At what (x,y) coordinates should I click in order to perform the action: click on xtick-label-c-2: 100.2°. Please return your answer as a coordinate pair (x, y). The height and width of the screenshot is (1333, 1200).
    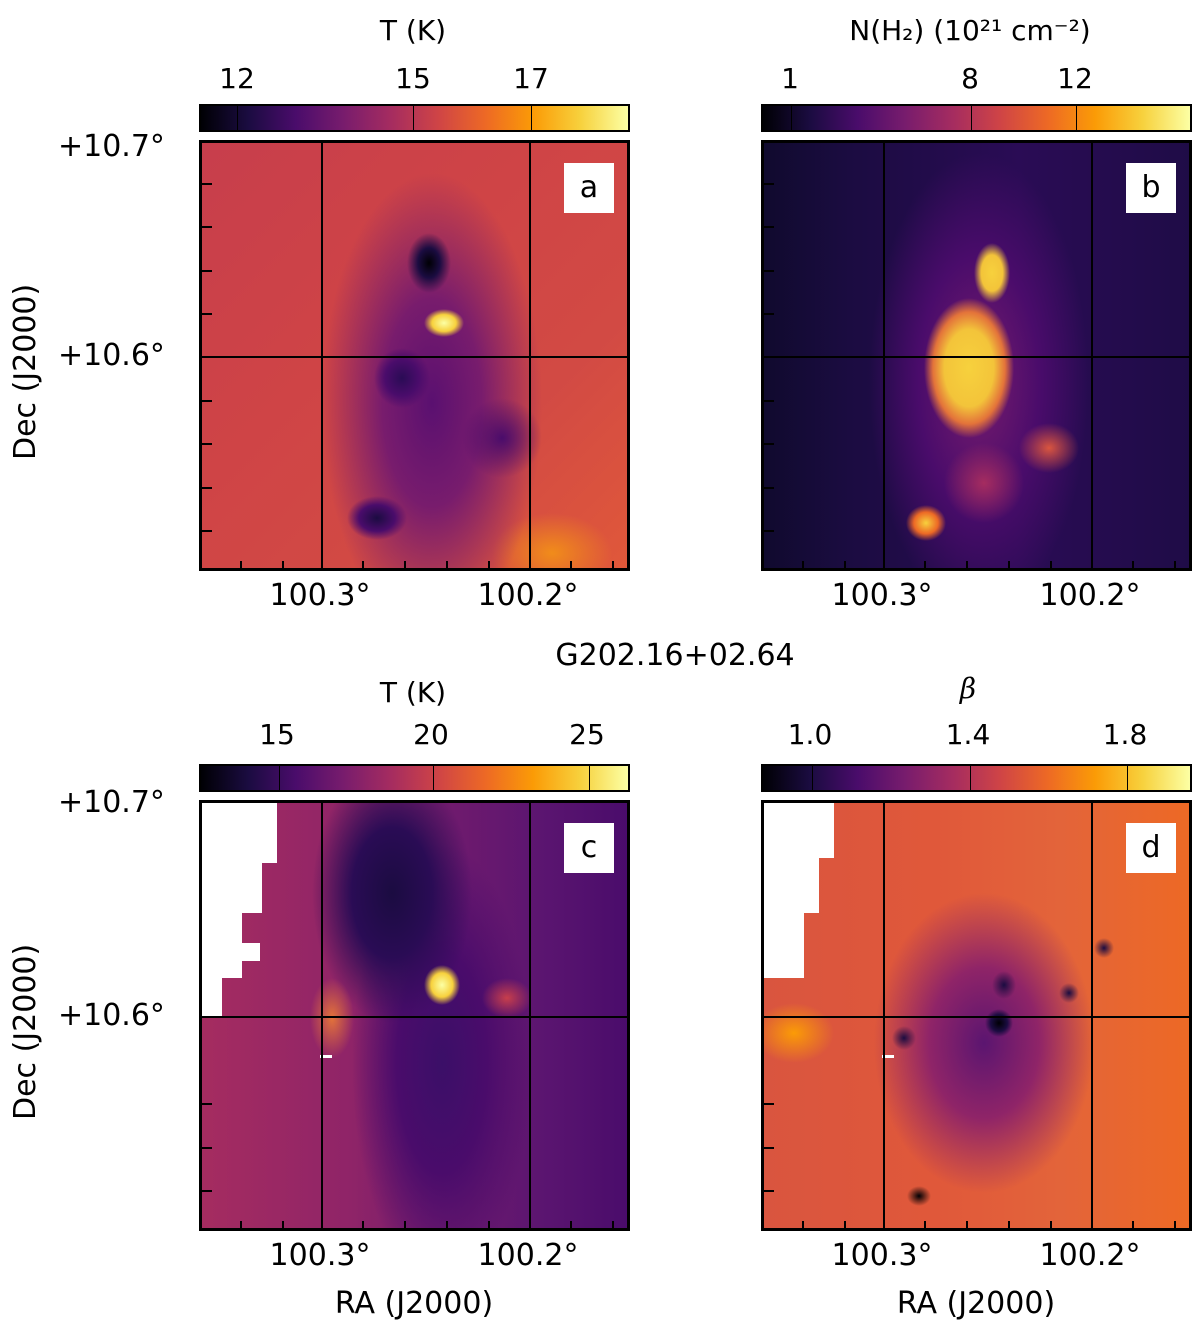
    Looking at the image, I should click on (528, 1255).